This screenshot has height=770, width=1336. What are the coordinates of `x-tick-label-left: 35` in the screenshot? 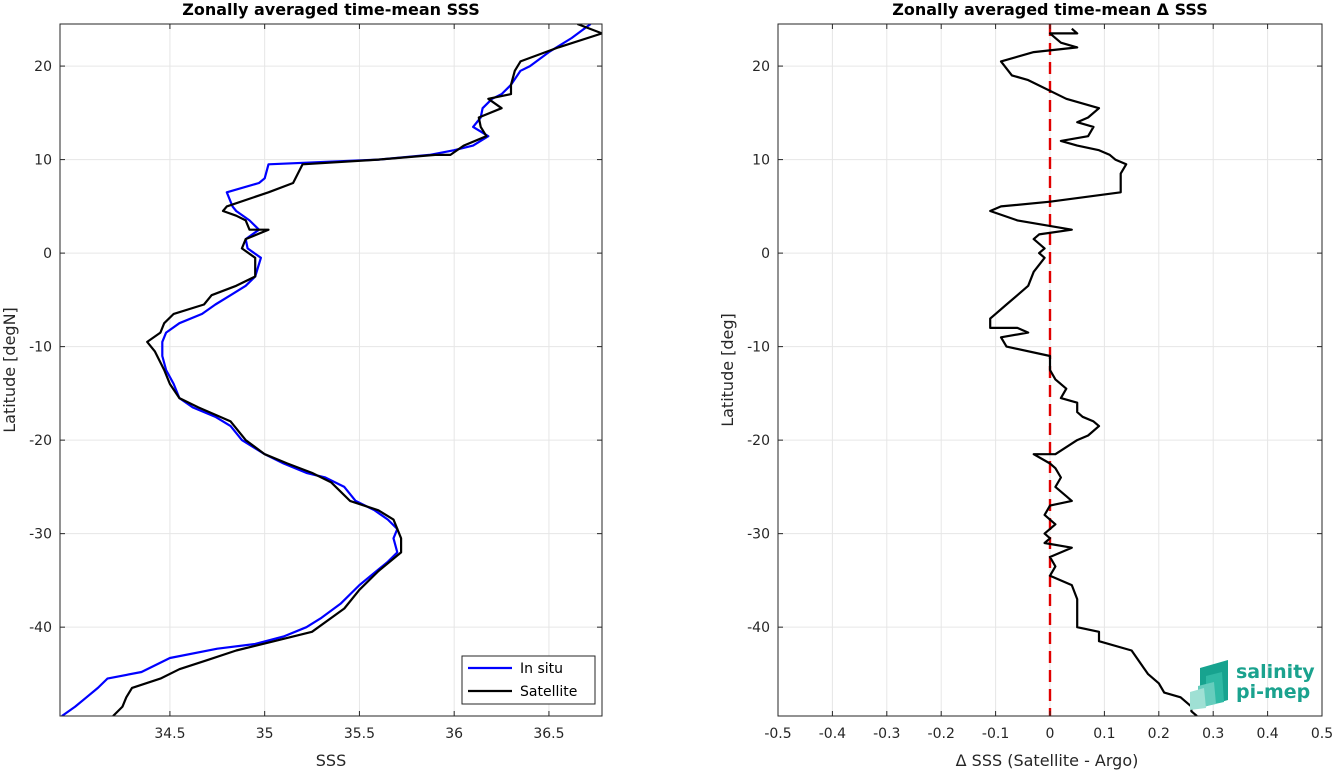 It's located at (265, 734).